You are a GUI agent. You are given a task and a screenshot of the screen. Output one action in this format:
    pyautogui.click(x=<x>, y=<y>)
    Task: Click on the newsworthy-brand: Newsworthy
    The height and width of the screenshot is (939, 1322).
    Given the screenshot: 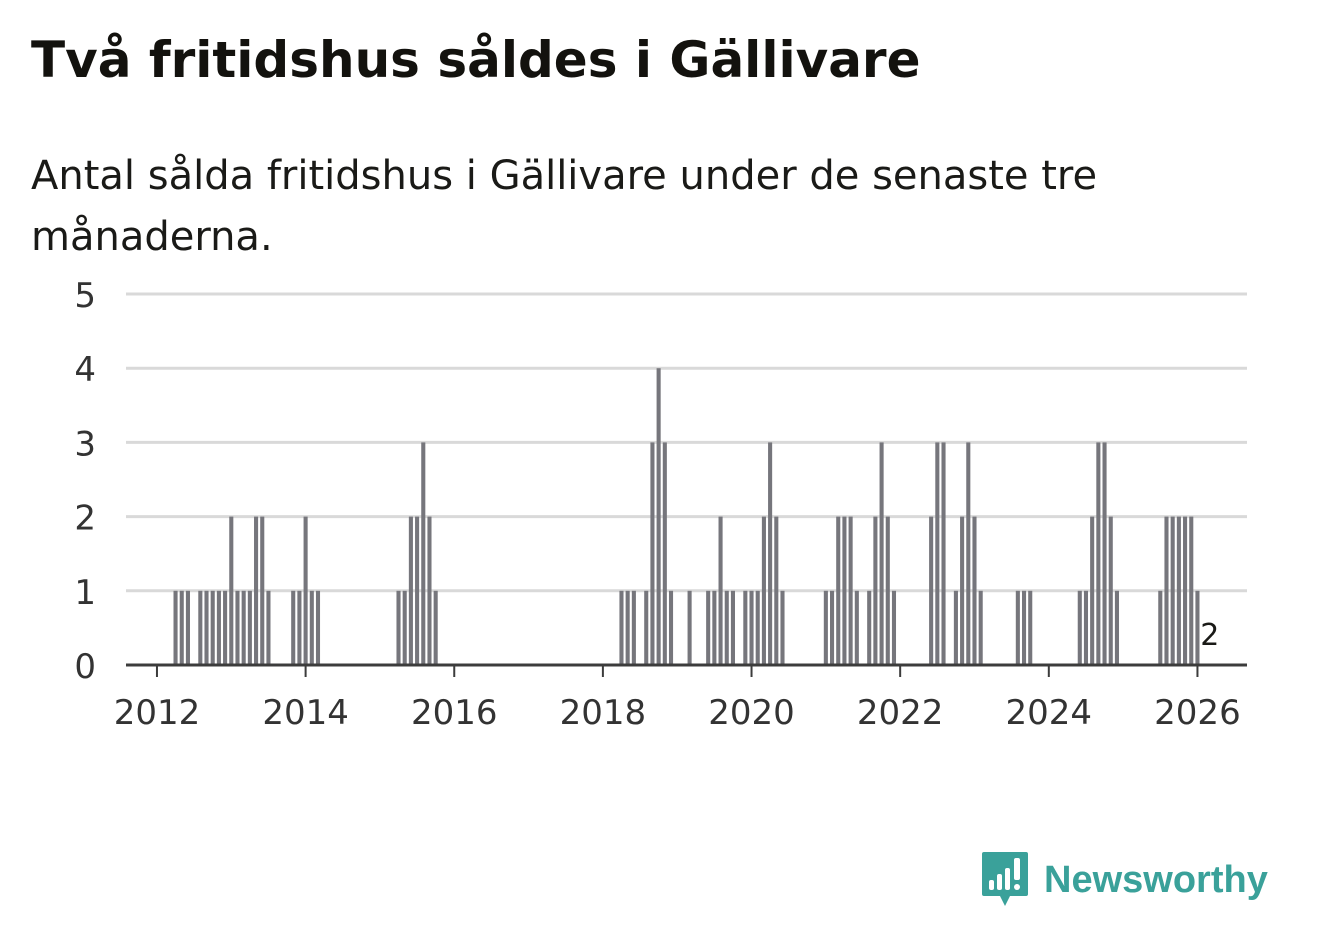 What is the action you would take?
    pyautogui.click(x=1124, y=880)
    